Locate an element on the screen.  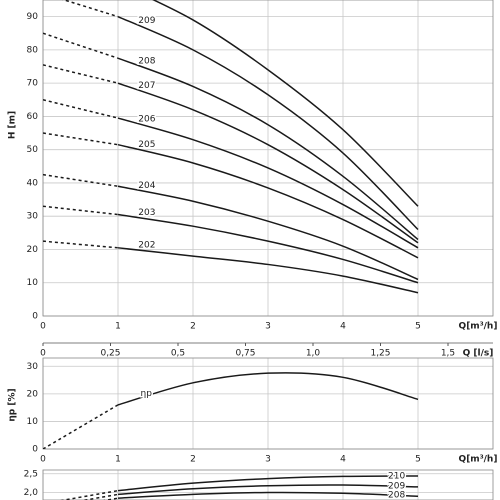
y-tick-label: 2,0 is located at coordinates (31, 493).